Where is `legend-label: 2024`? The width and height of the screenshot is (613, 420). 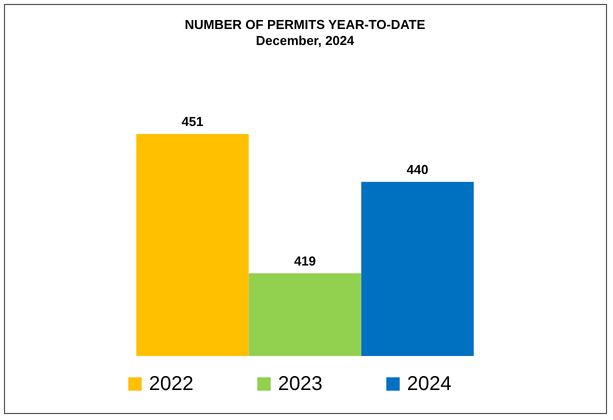 legend-label: 2024 is located at coordinates (429, 384).